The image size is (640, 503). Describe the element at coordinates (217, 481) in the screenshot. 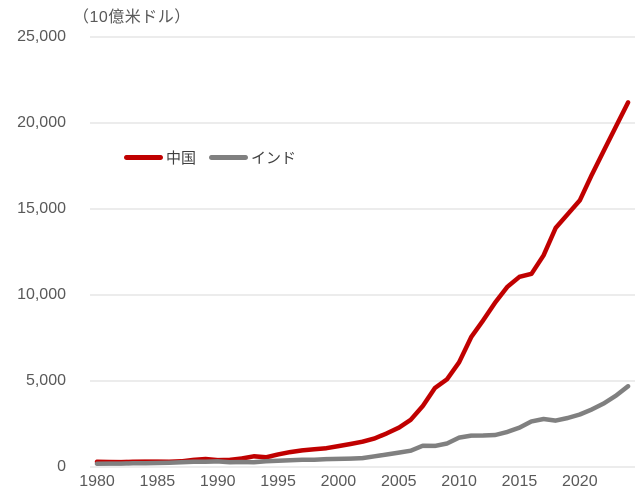

I see `x-tick-label-1990: 1990` at that location.